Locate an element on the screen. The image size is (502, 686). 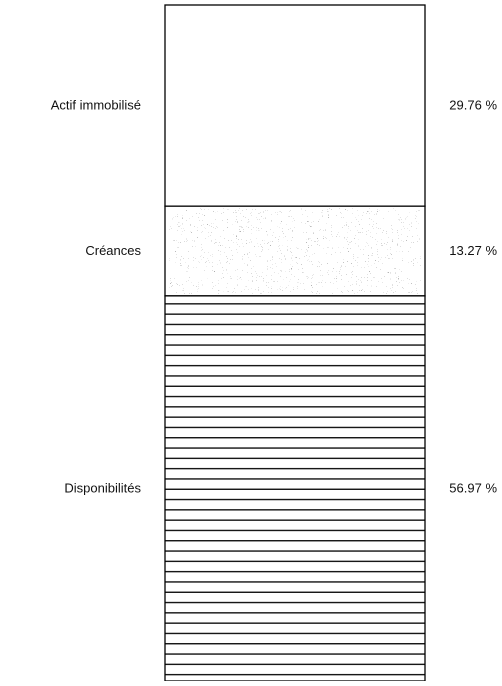
category-label-3: Disponibilités is located at coordinates (102, 487).